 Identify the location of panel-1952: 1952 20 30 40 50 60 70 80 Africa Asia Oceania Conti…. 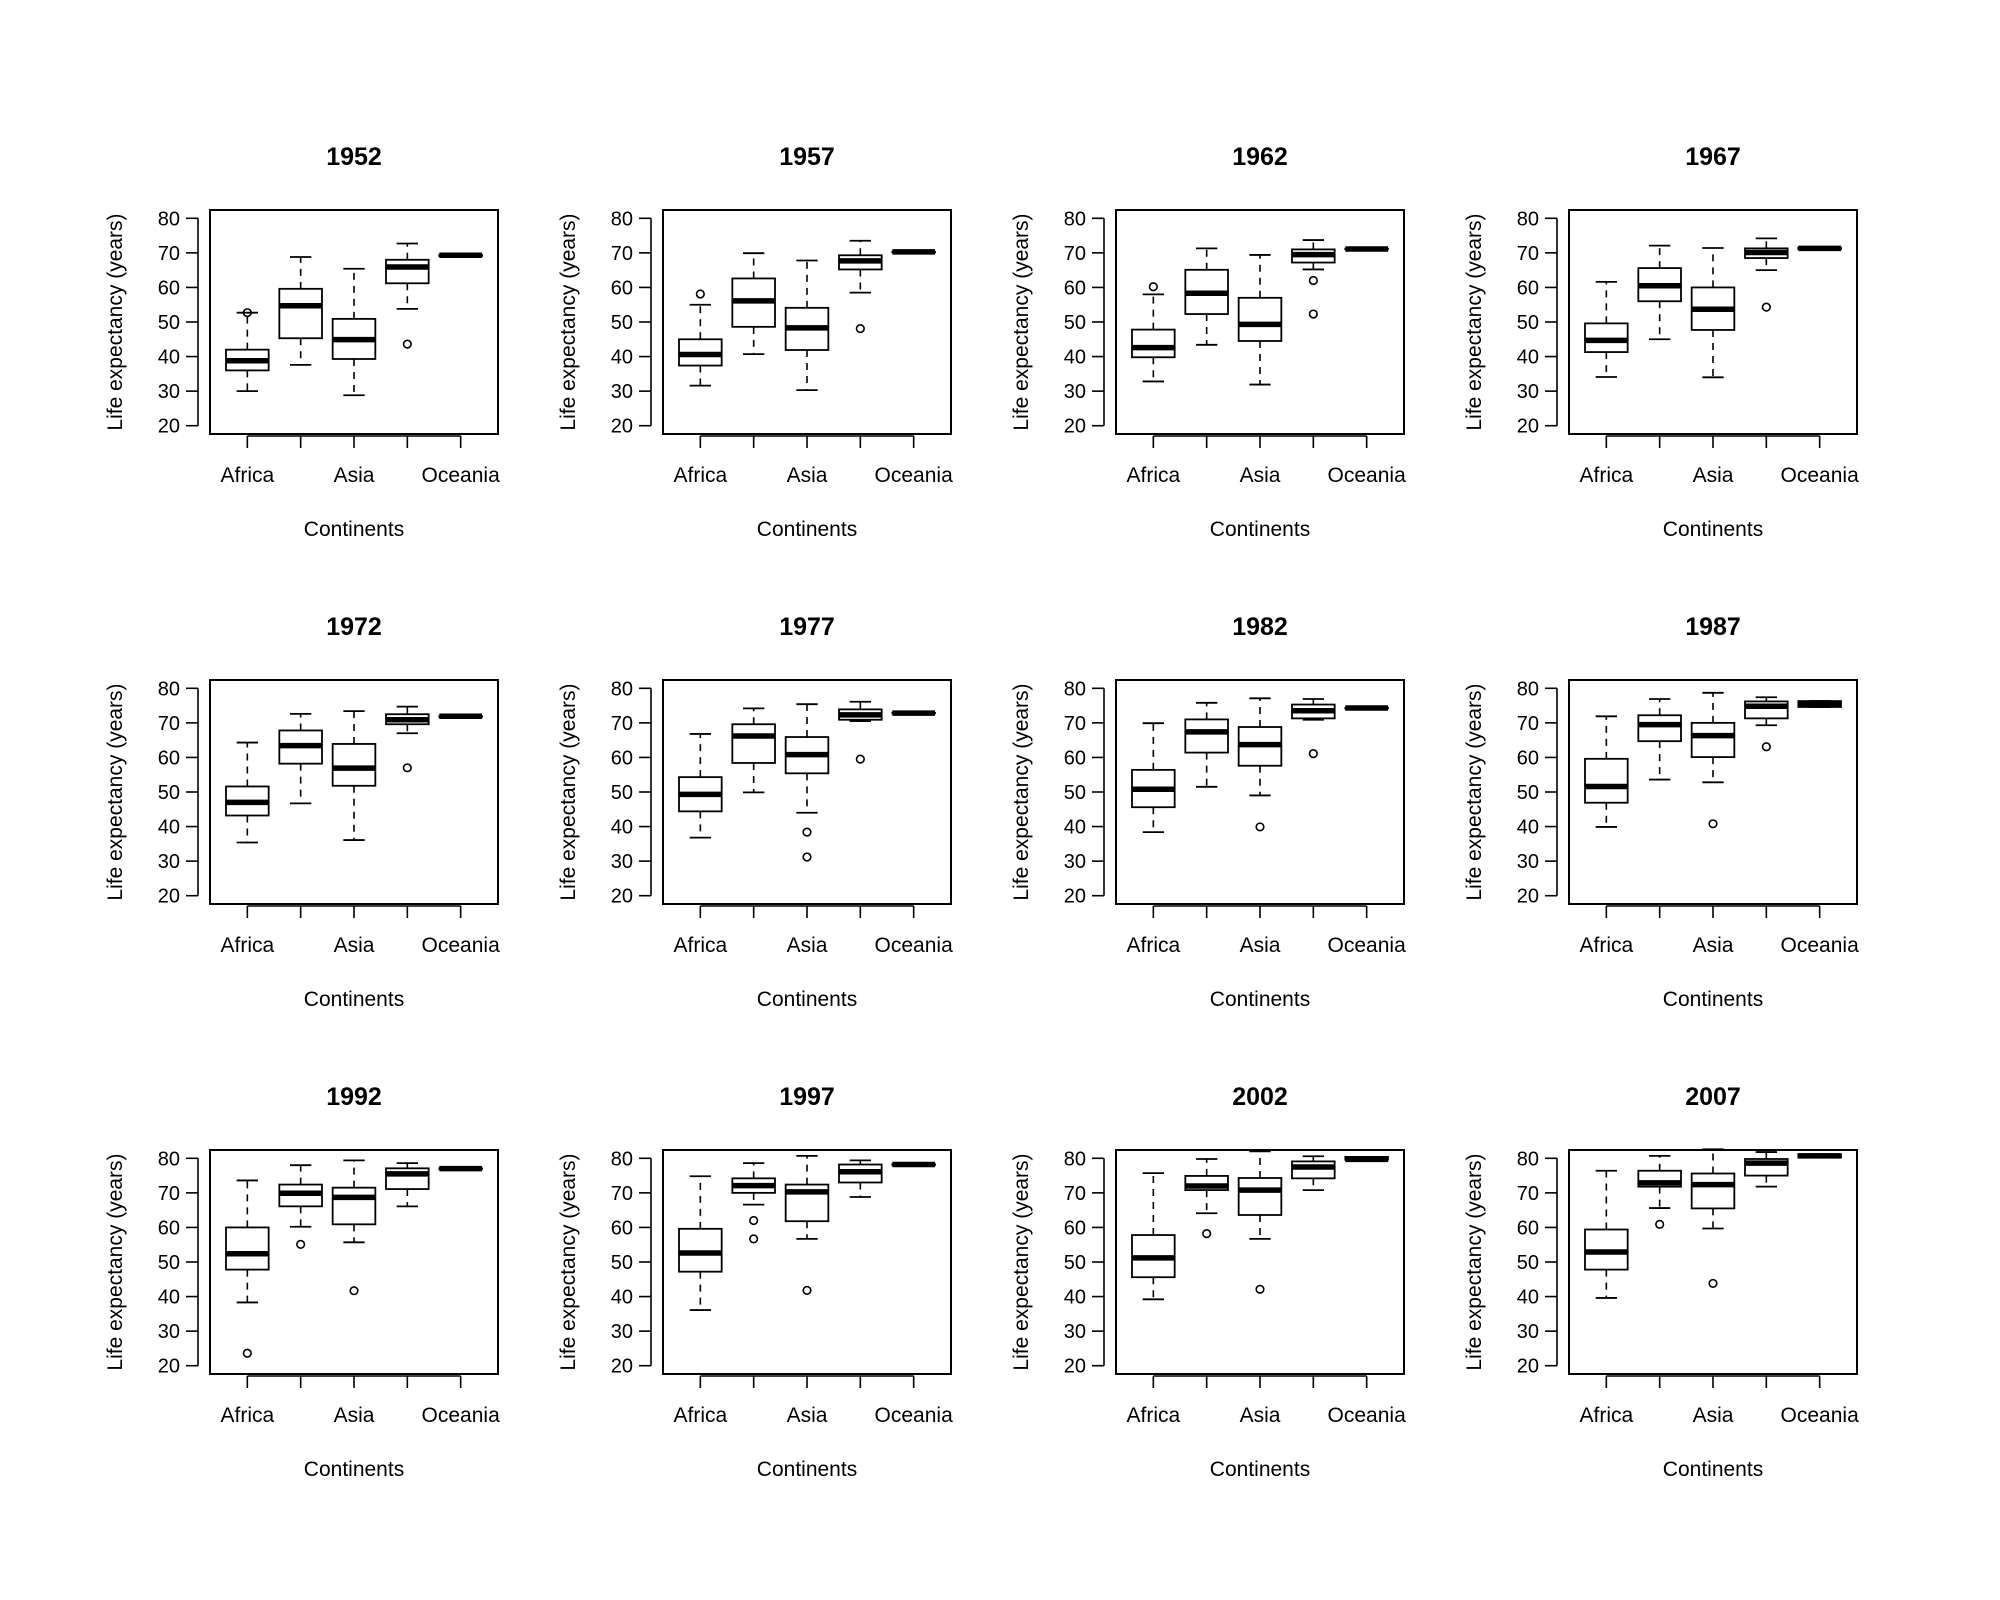
(302, 342).